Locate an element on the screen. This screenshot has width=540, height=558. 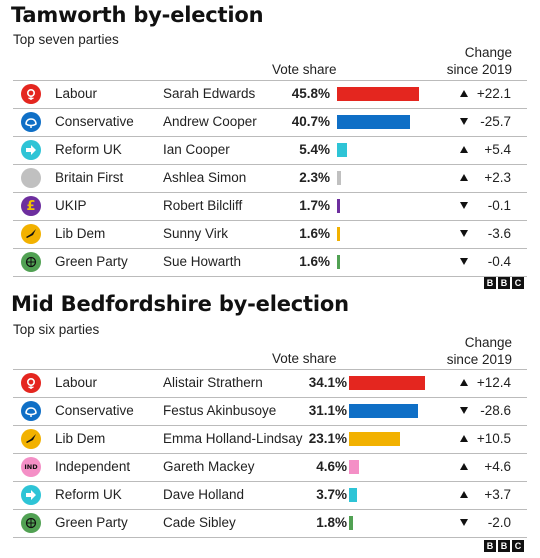
change-value: -3.6 is located at coordinates (499, 233).